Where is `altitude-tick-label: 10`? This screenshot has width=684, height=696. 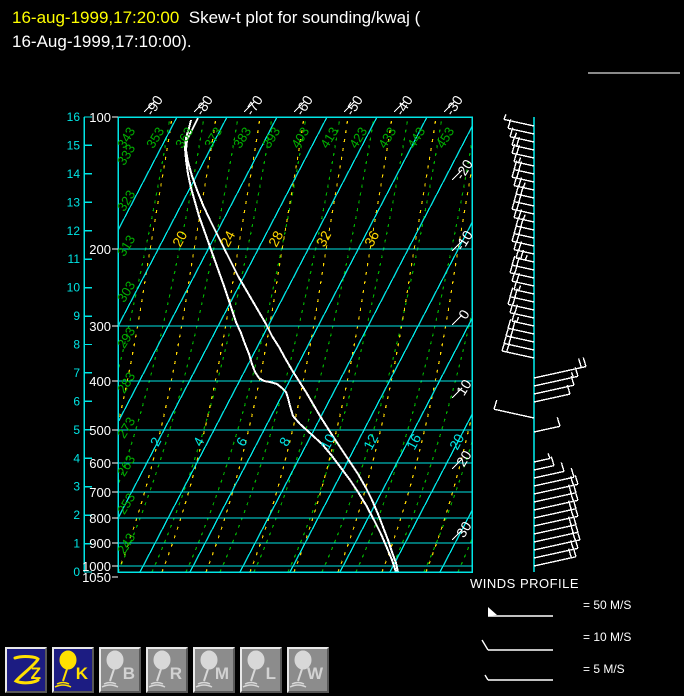
altitude-tick-label: 10 is located at coordinates (74, 288).